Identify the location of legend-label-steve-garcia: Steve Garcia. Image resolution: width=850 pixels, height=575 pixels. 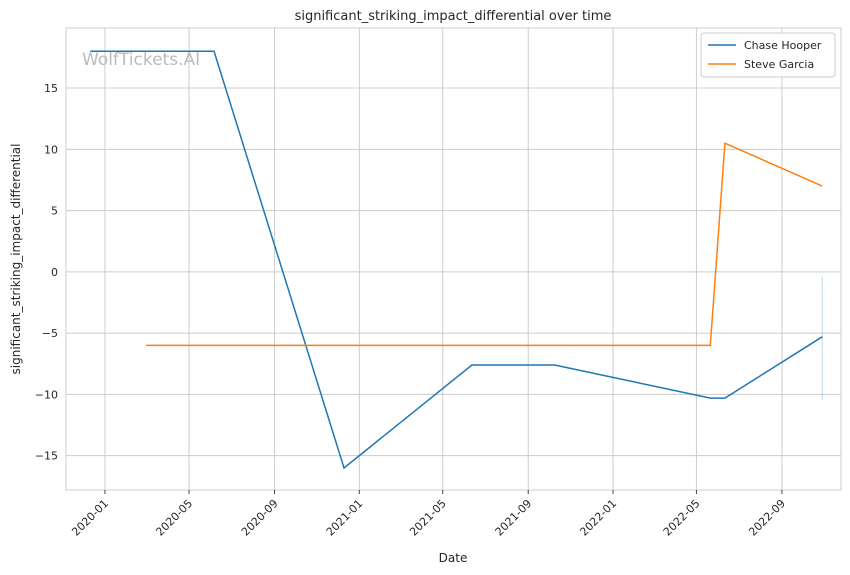
(779, 64).